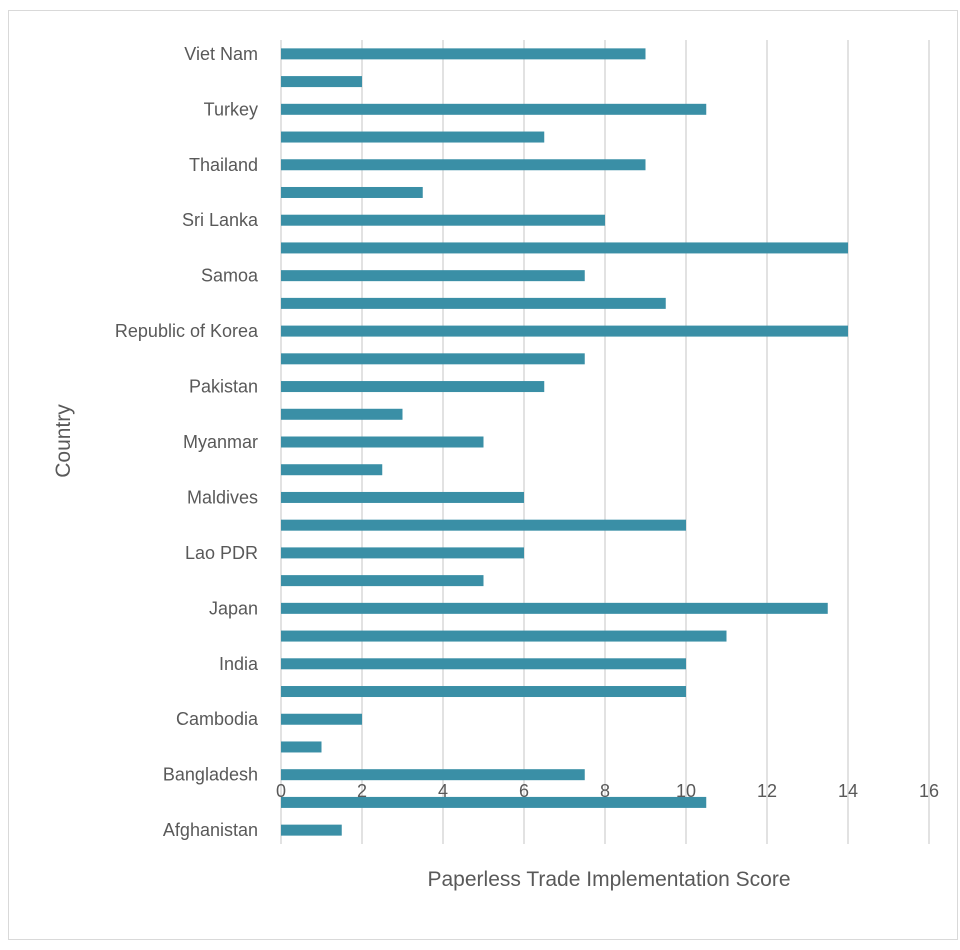 The image size is (960, 950). What do you see at coordinates (443, 791) in the screenshot?
I see `x-tick-label: 4` at bounding box center [443, 791].